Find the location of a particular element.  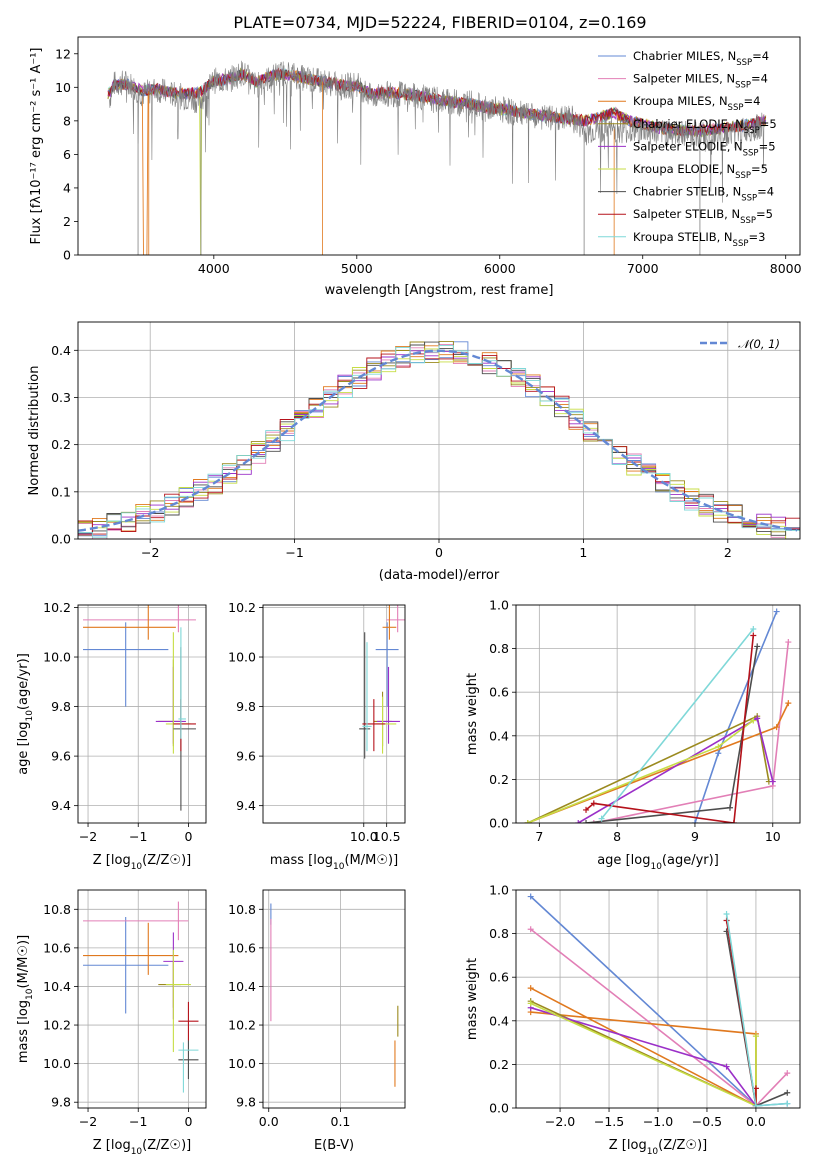

legend-entry: Kroupa ELODIE, NSSP=5 is located at coordinates (700, 171).